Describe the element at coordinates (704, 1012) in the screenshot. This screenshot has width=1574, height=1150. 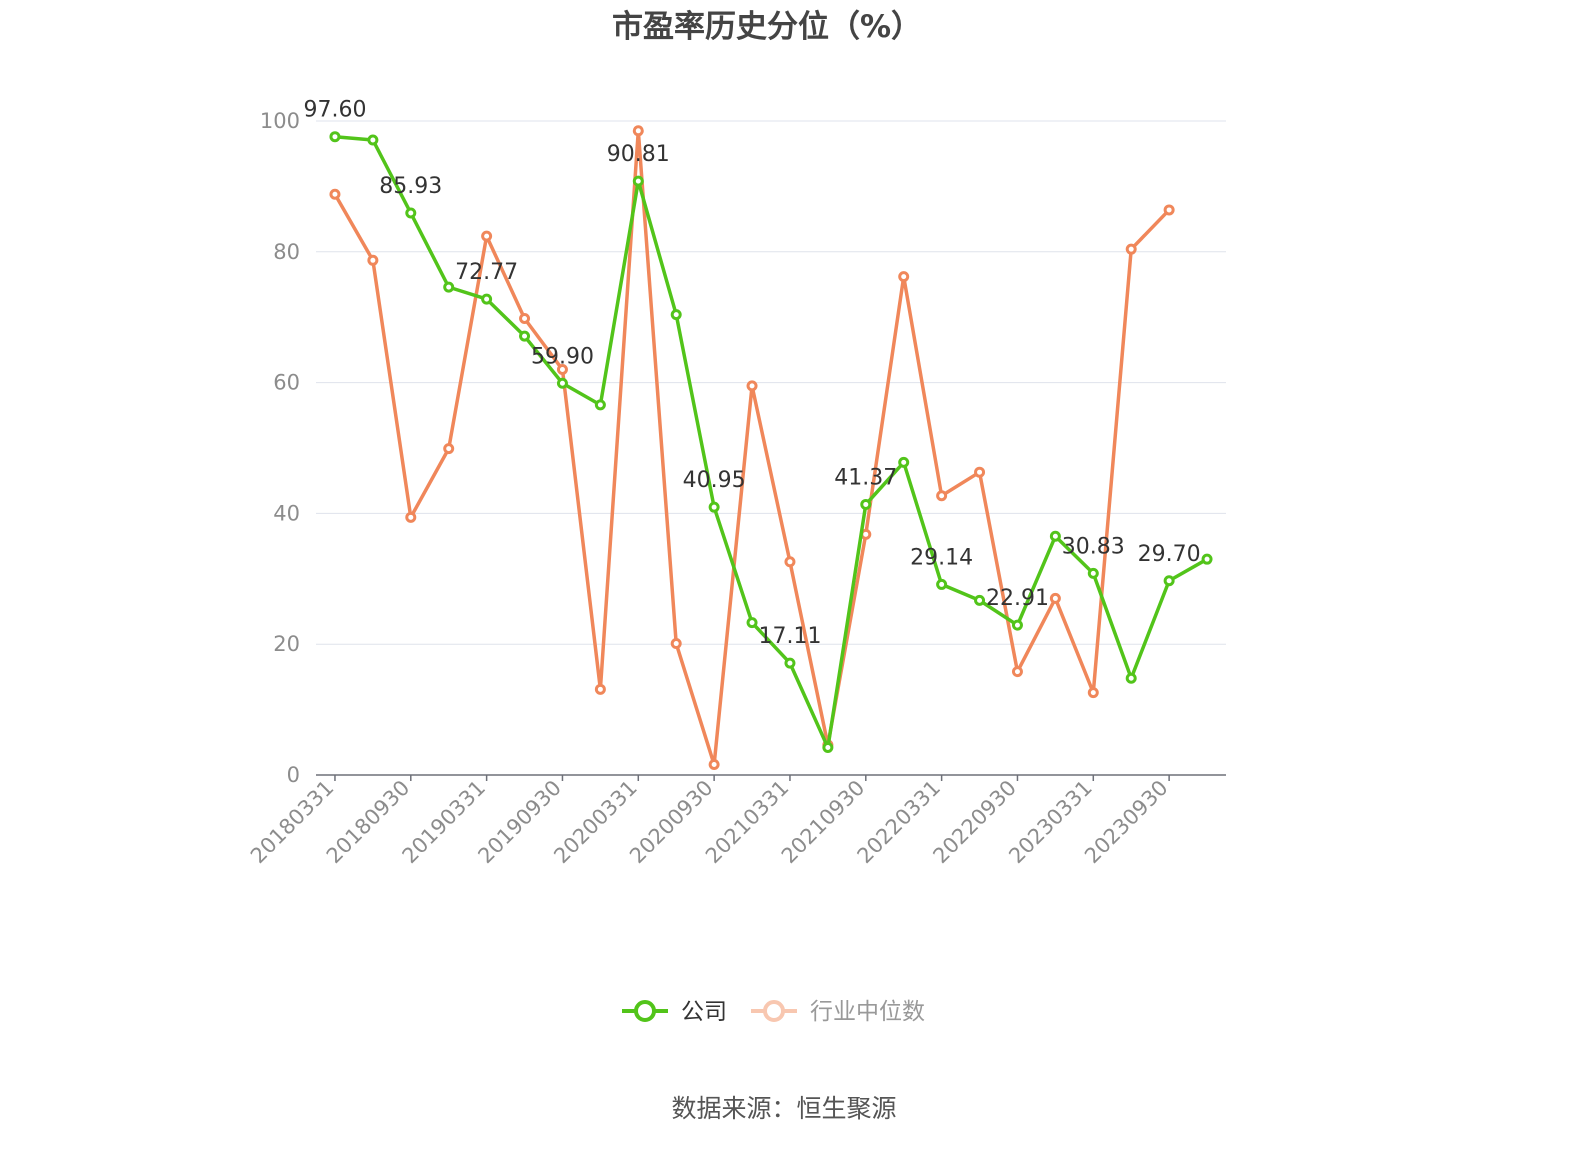
I see `legend-company-label: 公司` at that location.